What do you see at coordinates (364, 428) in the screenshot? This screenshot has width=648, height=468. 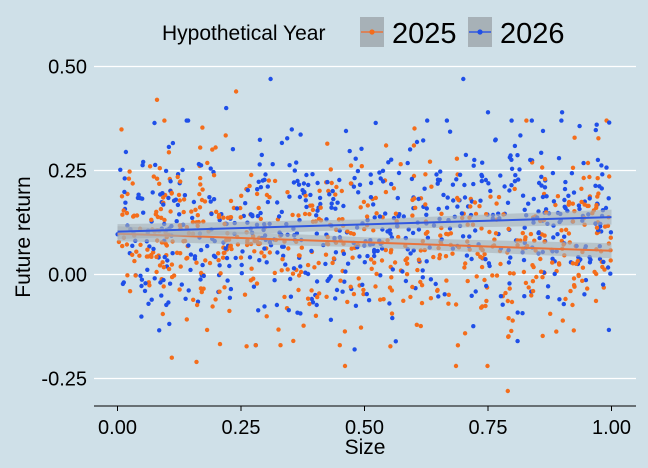 I see `x-tick-label: 0.50` at bounding box center [364, 428].